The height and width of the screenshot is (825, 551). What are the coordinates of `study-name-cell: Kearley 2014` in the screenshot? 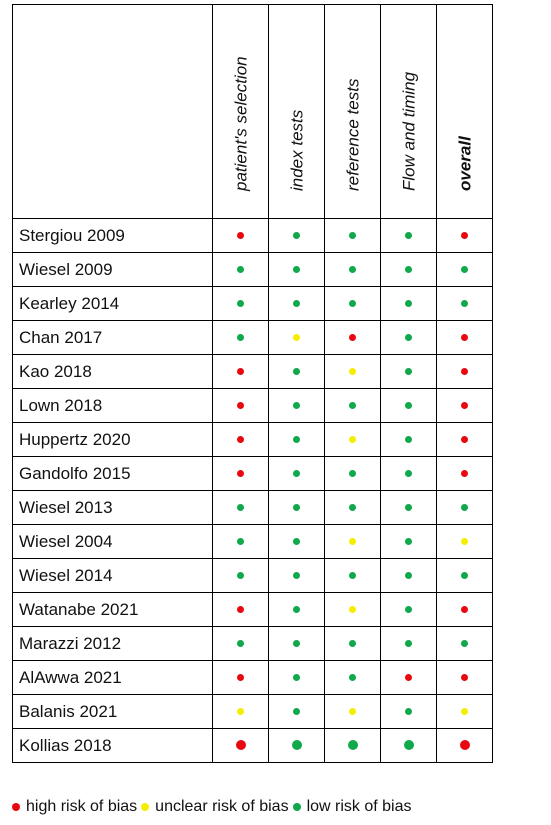 It's located at (112, 303).